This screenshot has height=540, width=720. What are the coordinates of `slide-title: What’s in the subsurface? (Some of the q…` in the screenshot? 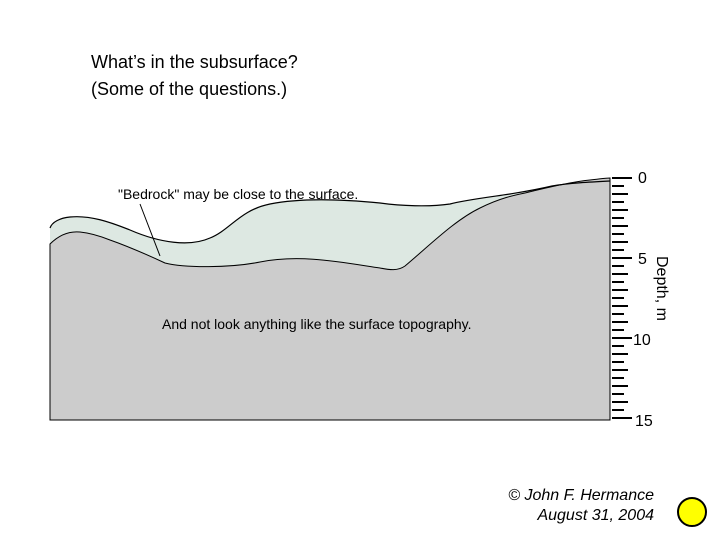 It's located at (194, 76).